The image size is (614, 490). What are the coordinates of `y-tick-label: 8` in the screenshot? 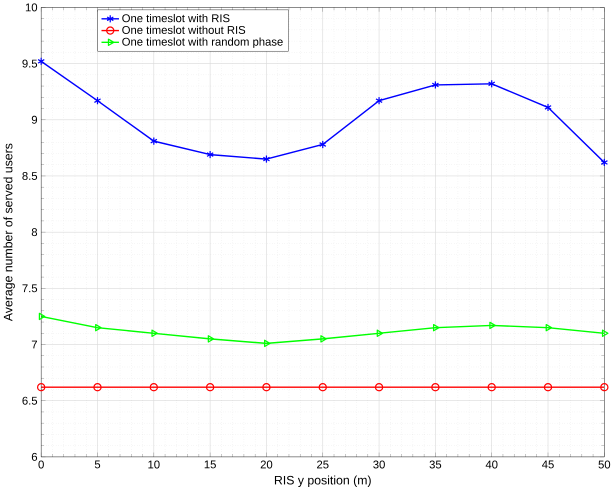 It's located at (35, 232).